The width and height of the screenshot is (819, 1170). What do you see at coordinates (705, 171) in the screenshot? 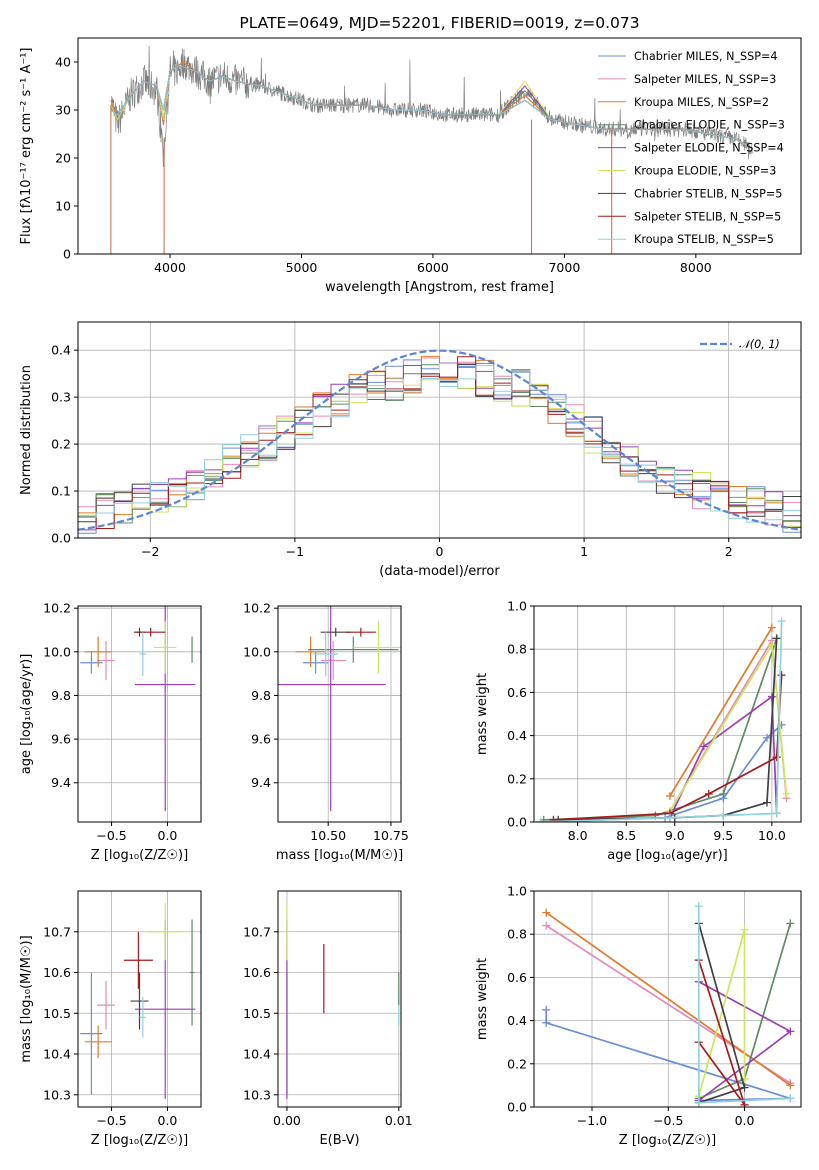
I see `legend-label: Kroupa ELODIE, N_SSP=3` at bounding box center [705, 171].